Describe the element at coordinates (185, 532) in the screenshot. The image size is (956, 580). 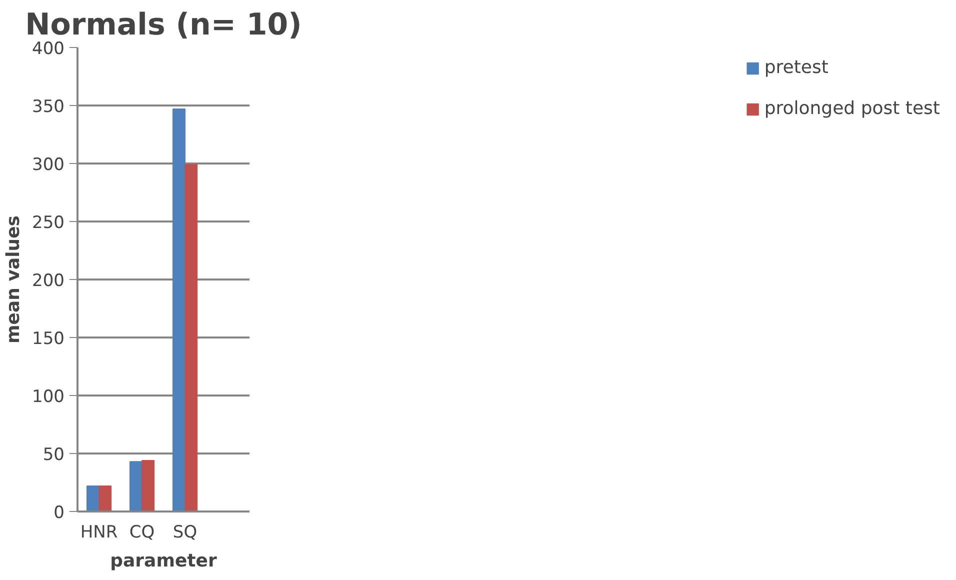
I see `x-tick-label: SQ` at that location.